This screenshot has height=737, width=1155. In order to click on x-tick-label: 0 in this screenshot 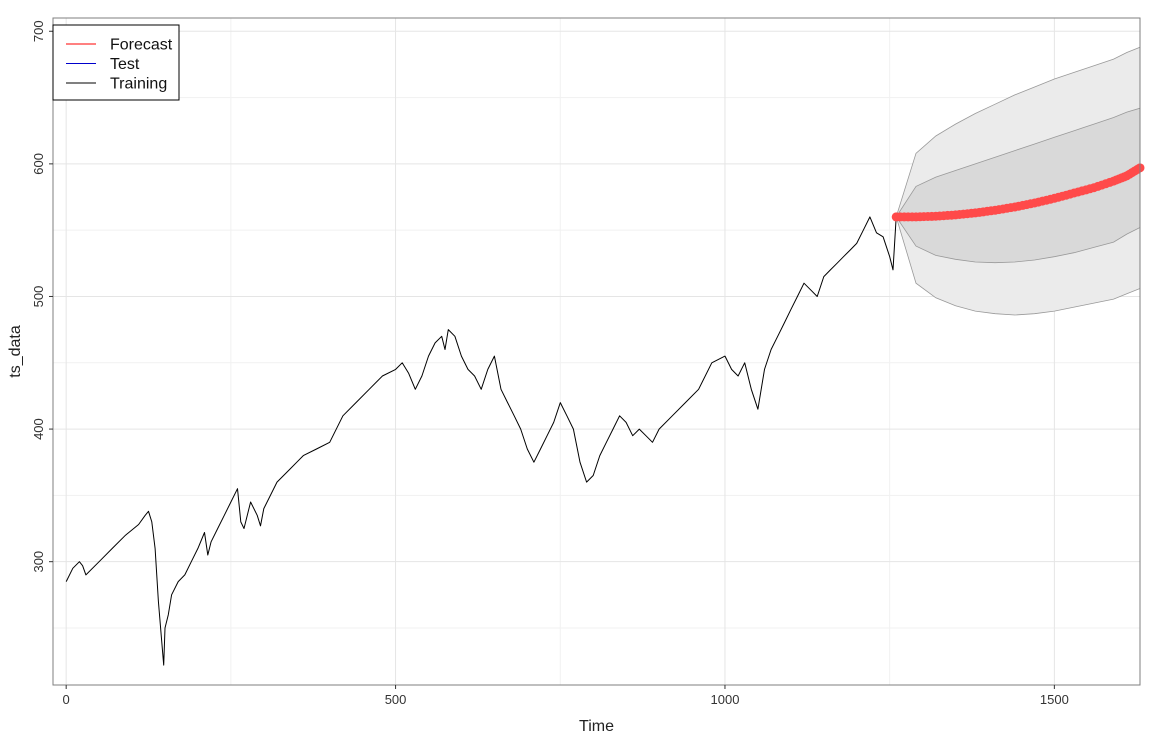, I will do `click(66, 699)`.